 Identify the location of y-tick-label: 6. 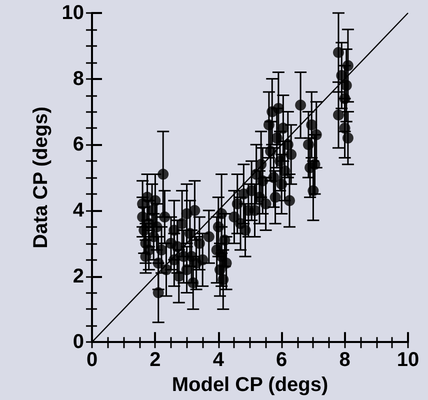
(78, 145).